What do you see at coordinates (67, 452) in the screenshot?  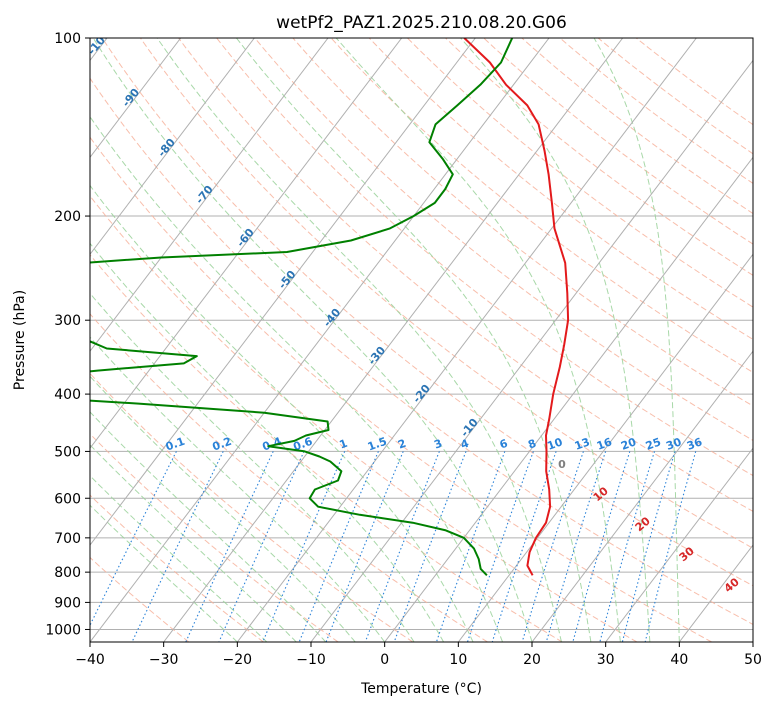 I see `y-tick-label: 500` at bounding box center [67, 452].